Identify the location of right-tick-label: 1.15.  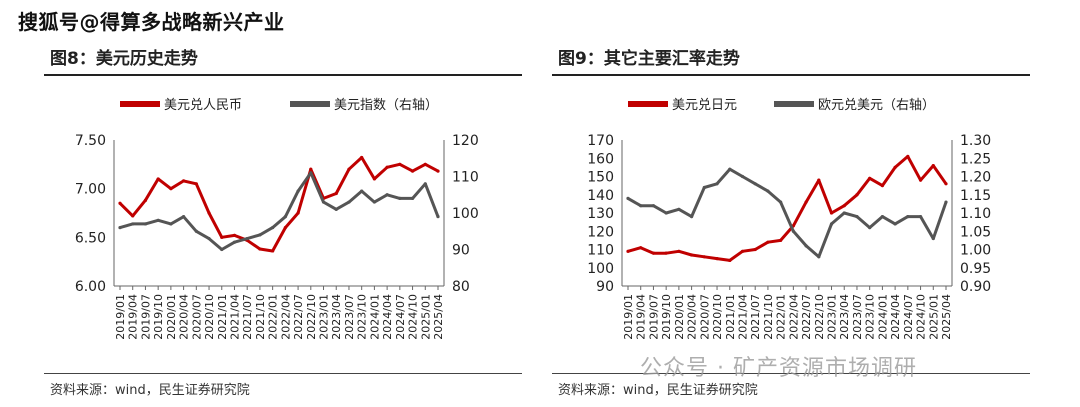
(975, 196).